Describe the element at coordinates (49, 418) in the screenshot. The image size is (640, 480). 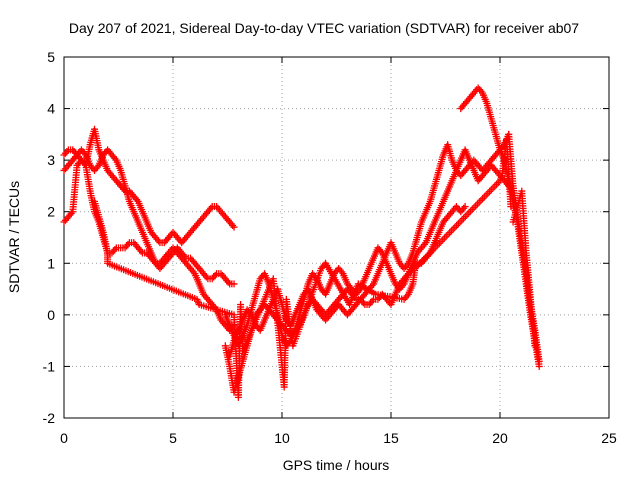
I see `y-tick-label: -2` at that location.